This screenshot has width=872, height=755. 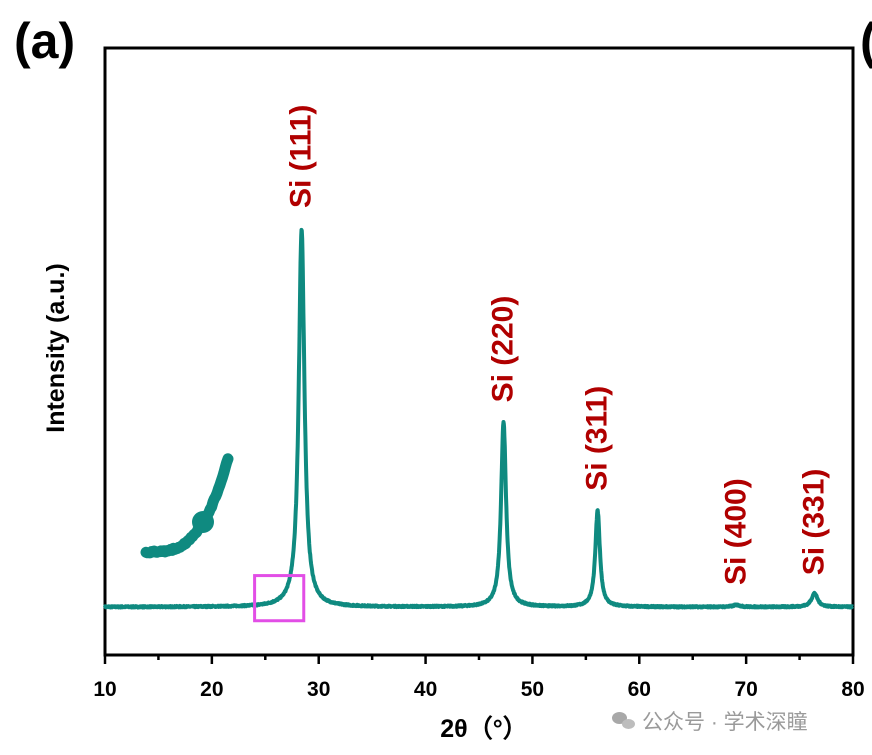 I want to click on peak-label: Si (111), so click(x=301, y=156).